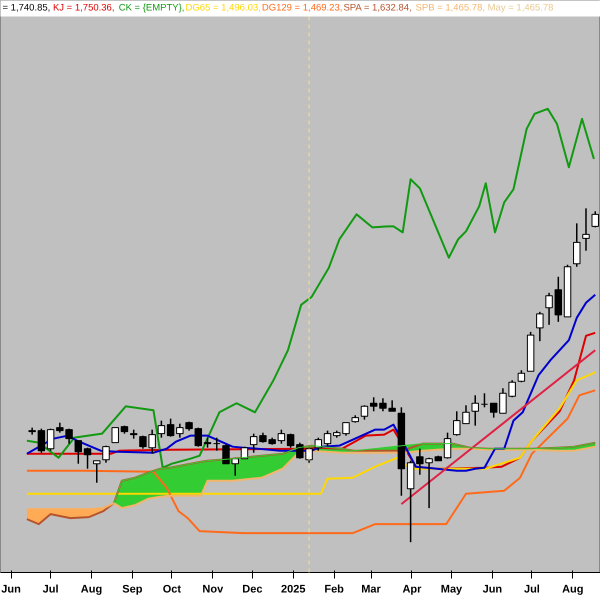 The height and width of the screenshot is (600, 600). I want to click on x-tick-label: 2025, so click(293, 590).